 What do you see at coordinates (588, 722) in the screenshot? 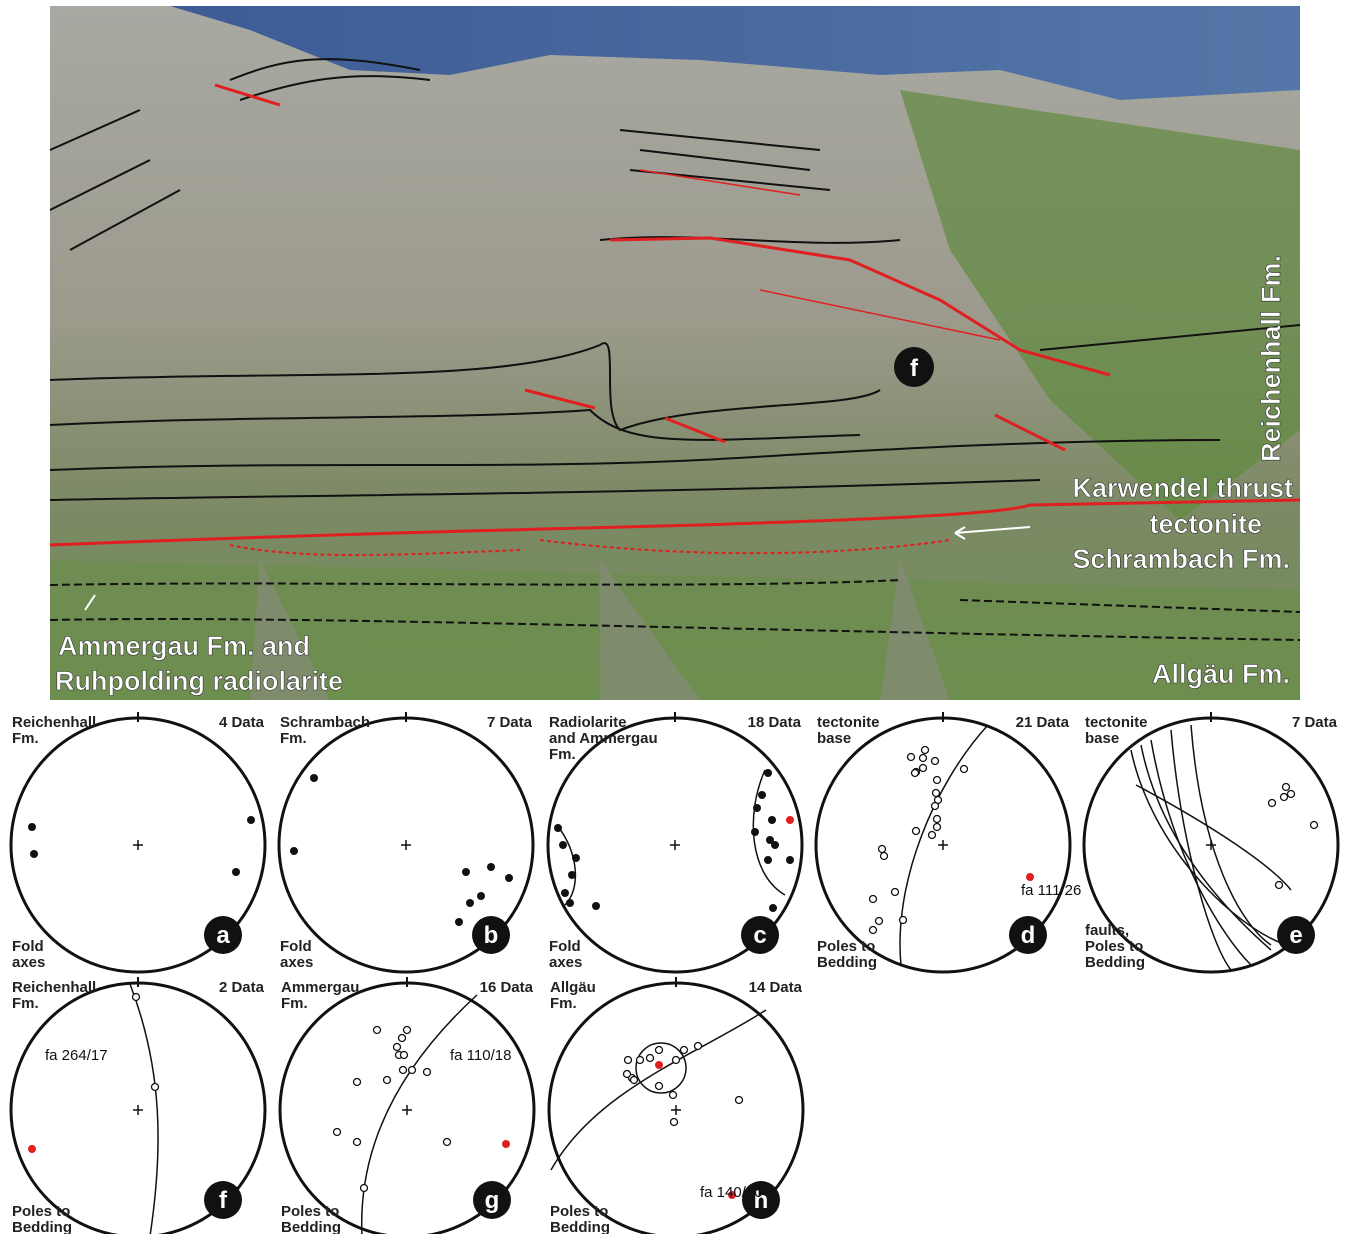
I see `formation-label: Radiolarite` at bounding box center [588, 722].